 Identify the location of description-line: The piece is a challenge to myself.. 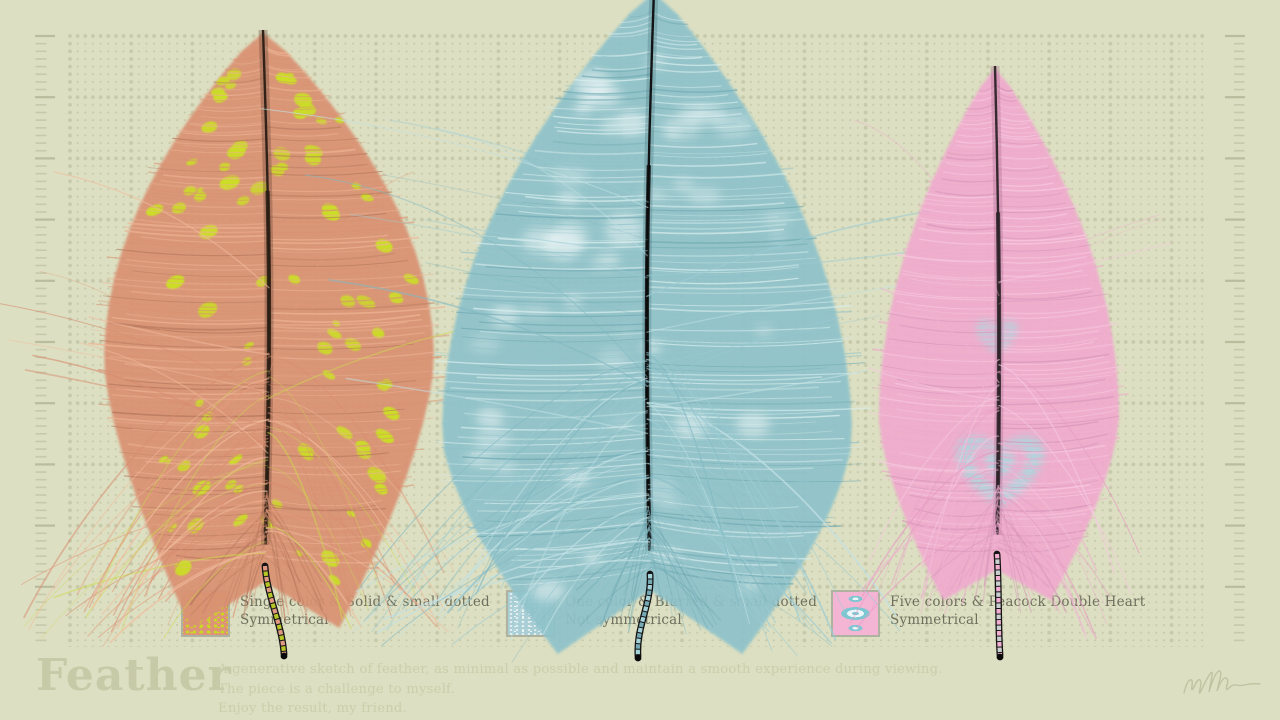
(337, 689).